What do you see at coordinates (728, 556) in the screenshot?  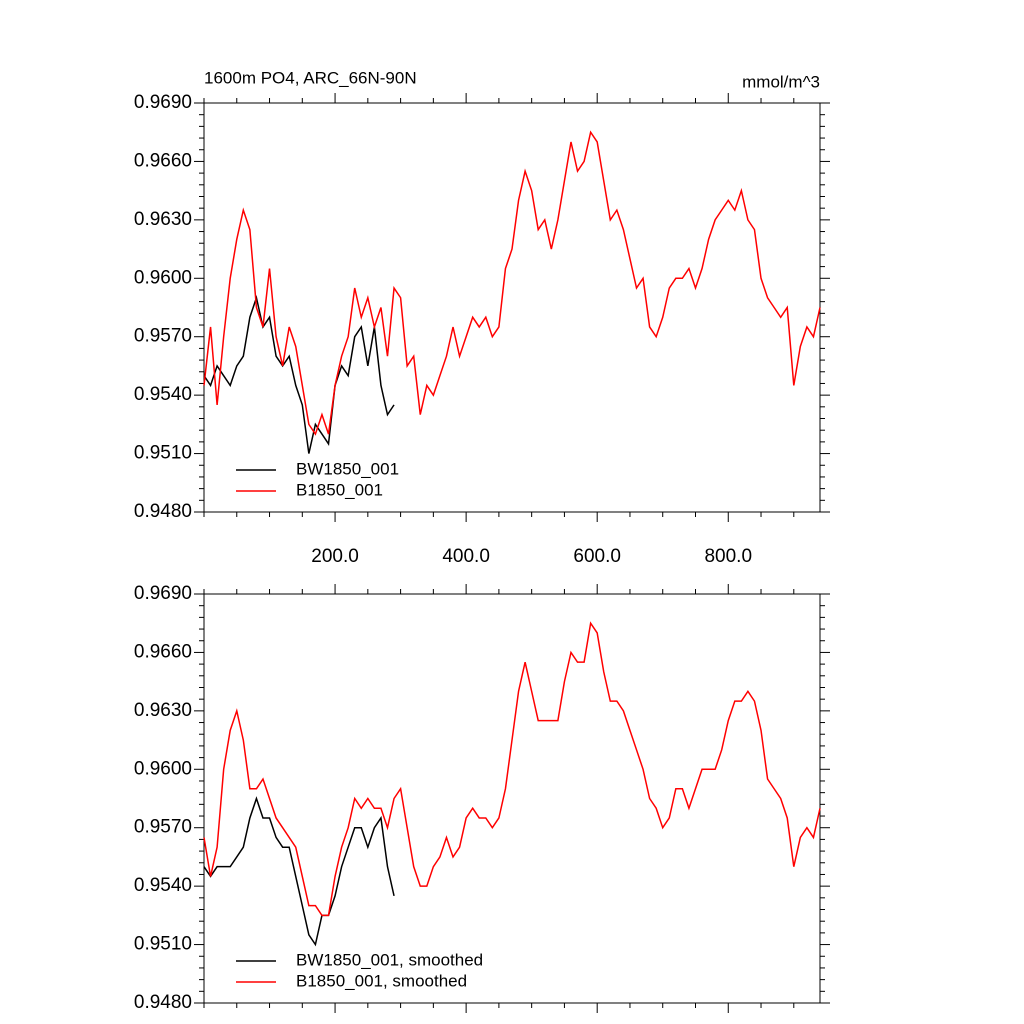 I see `x-tick-label: 800.0` at bounding box center [728, 556].